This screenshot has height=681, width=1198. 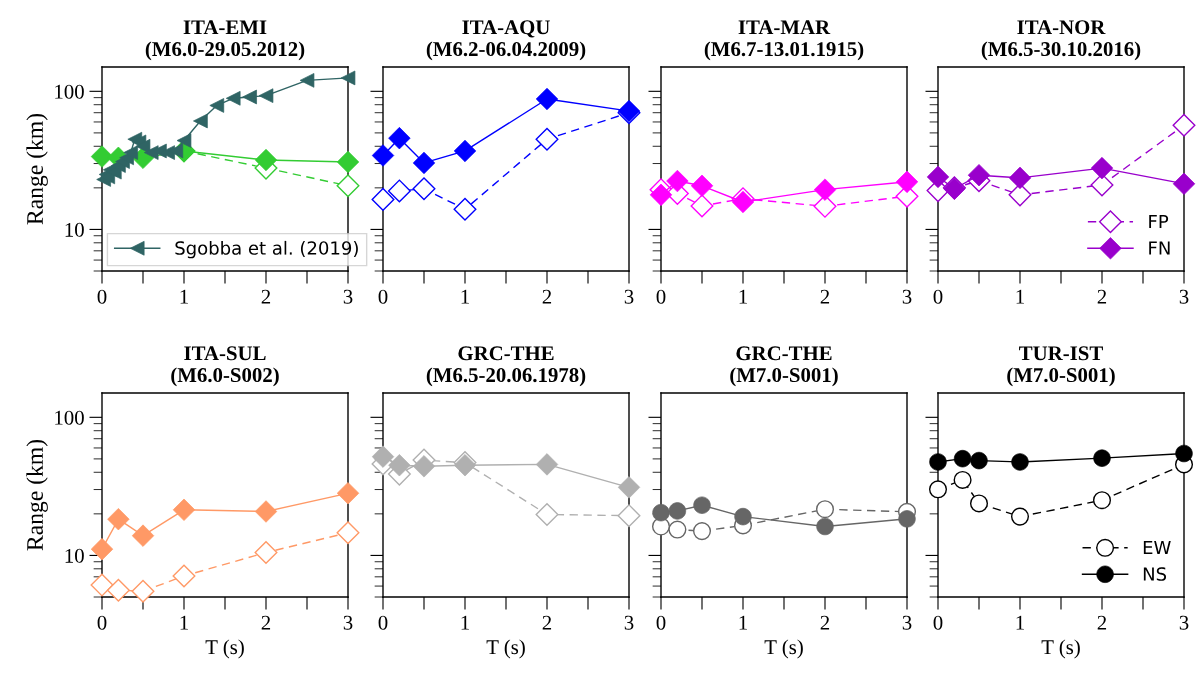 What do you see at coordinates (506, 366) in the screenshot?
I see `chart-title: GRC-THE (M6.5-20.06.1978)` at bounding box center [506, 366].